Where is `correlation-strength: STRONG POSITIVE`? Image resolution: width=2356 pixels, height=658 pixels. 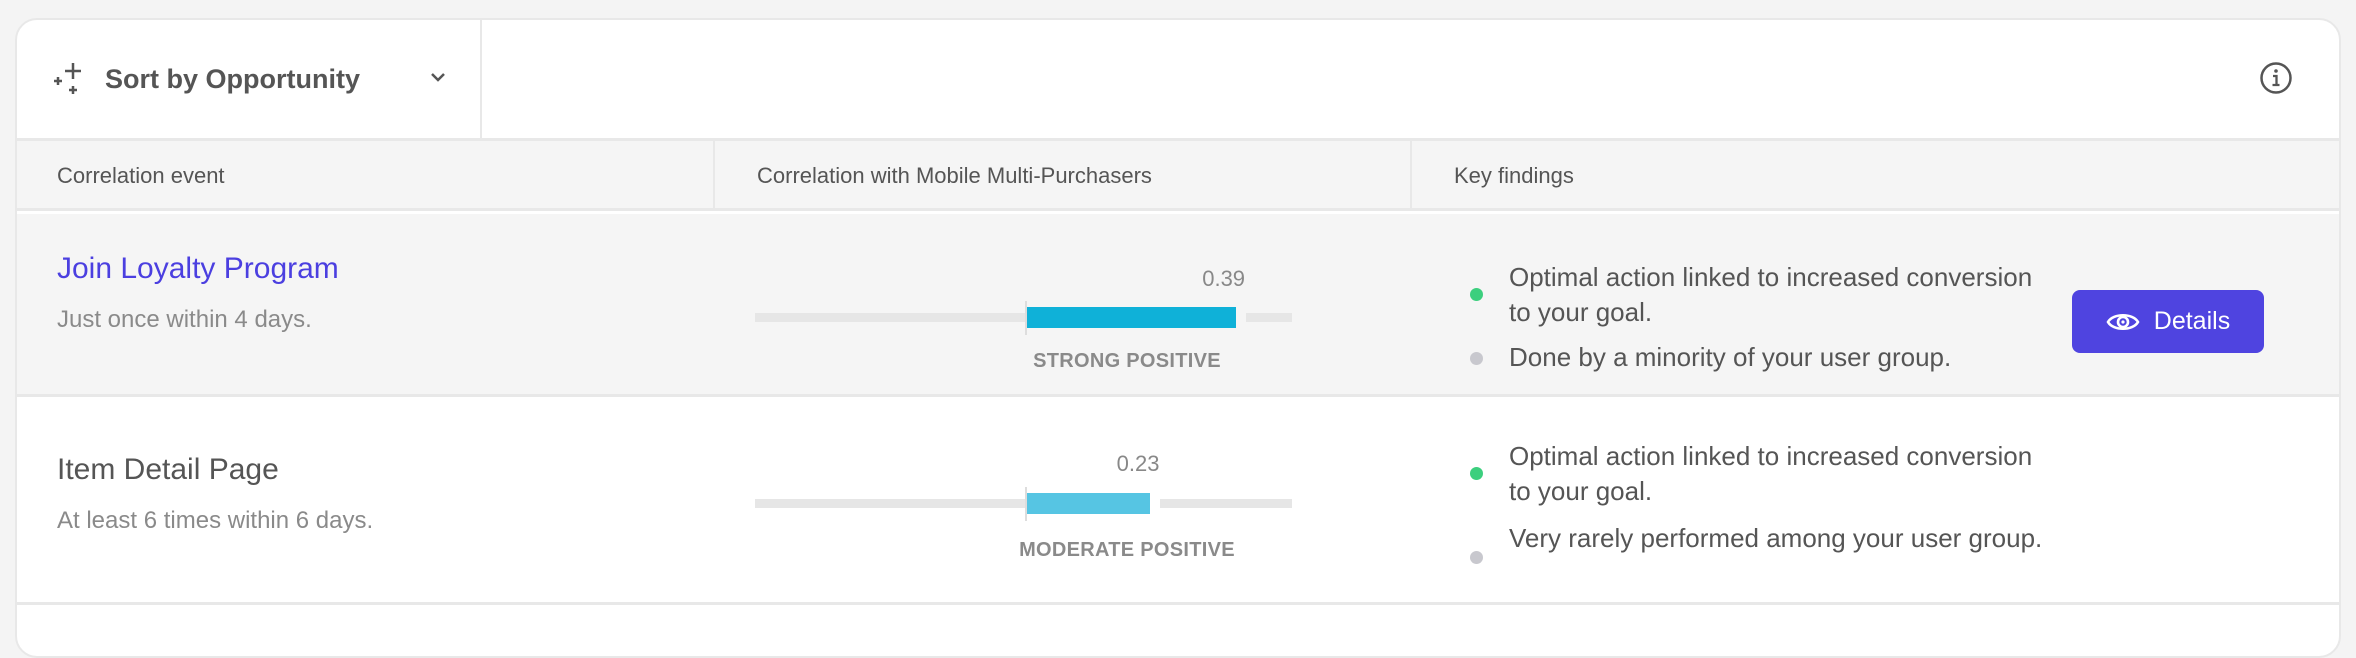
correlation-strength: STRONG POSITIVE is located at coordinates (1127, 361).